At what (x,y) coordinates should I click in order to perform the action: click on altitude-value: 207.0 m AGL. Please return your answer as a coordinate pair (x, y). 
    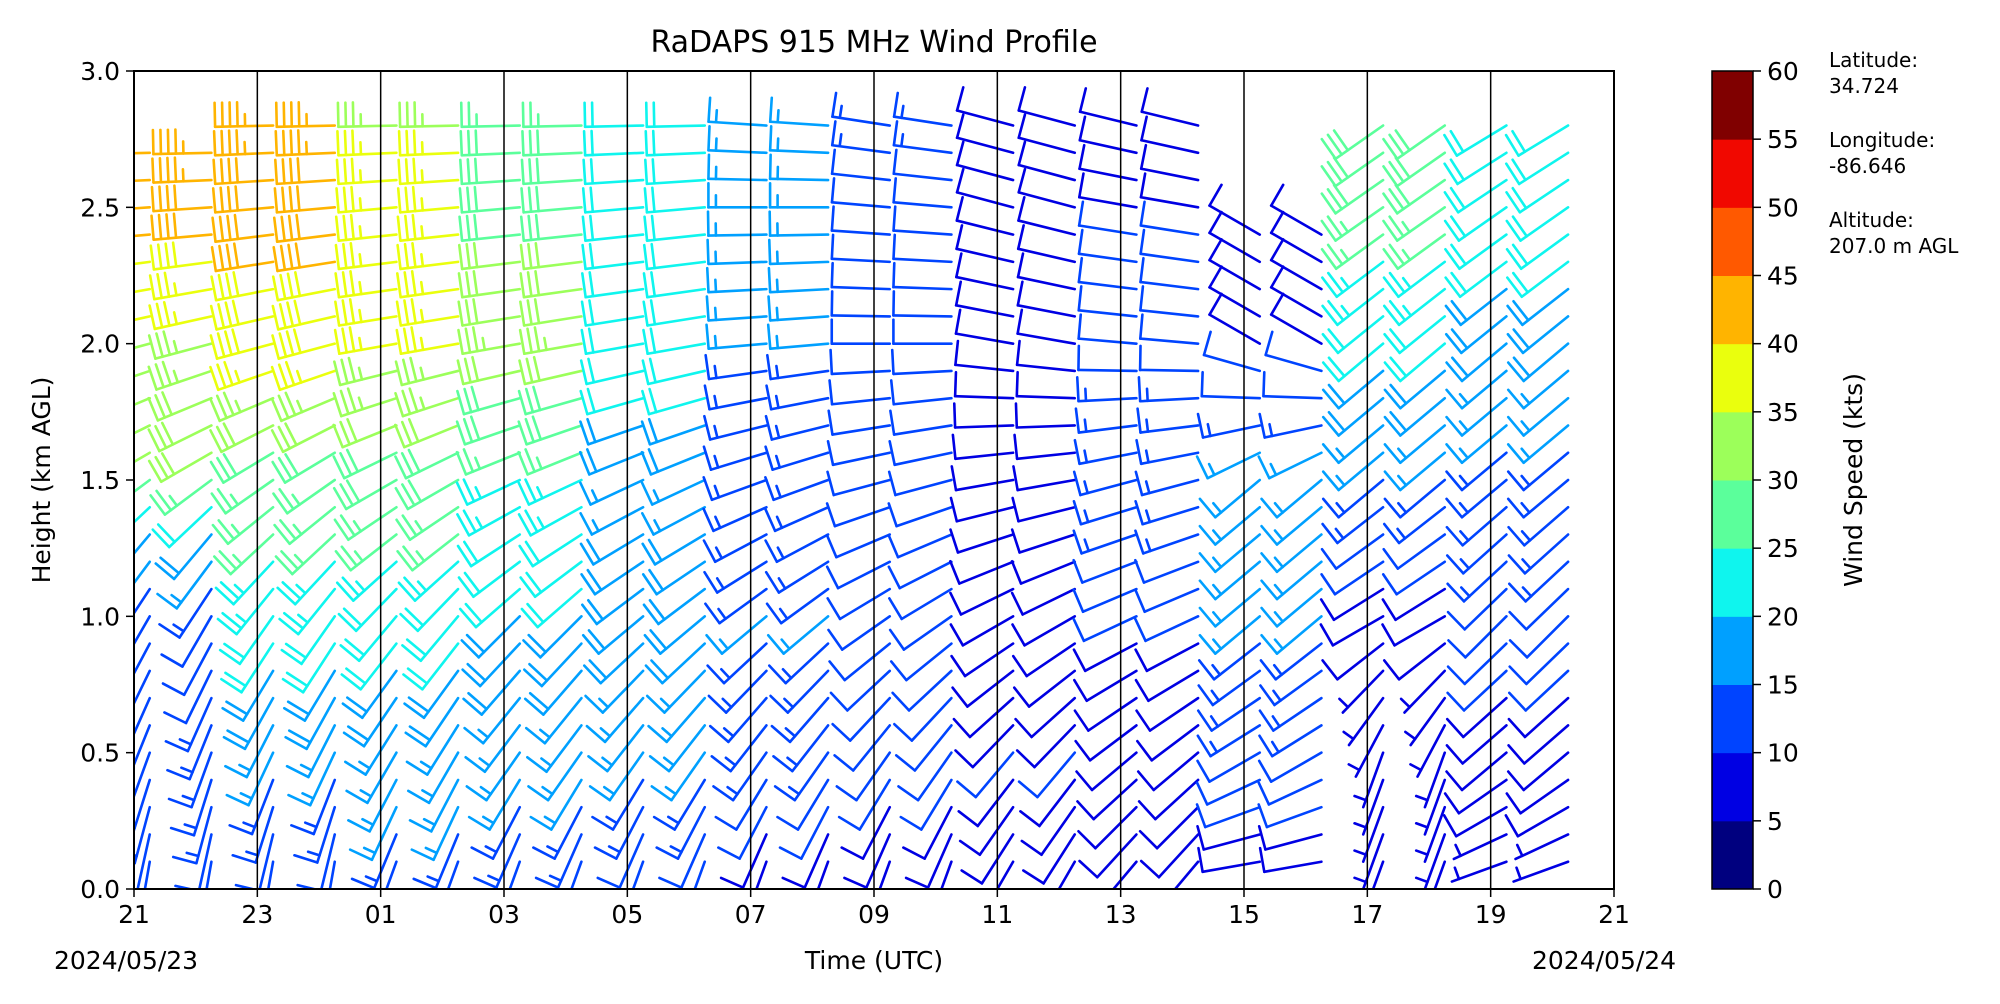
    Looking at the image, I should click on (1894, 246).